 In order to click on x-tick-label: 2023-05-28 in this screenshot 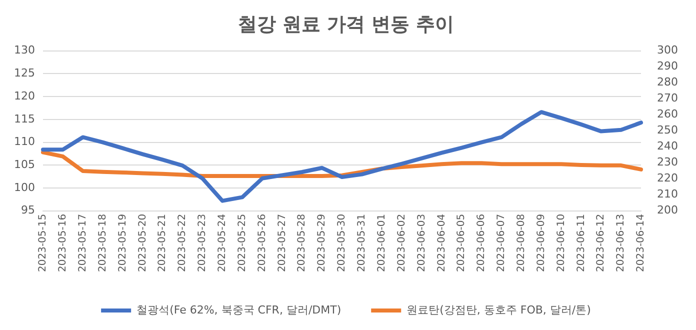, I will do `click(302, 243)`.